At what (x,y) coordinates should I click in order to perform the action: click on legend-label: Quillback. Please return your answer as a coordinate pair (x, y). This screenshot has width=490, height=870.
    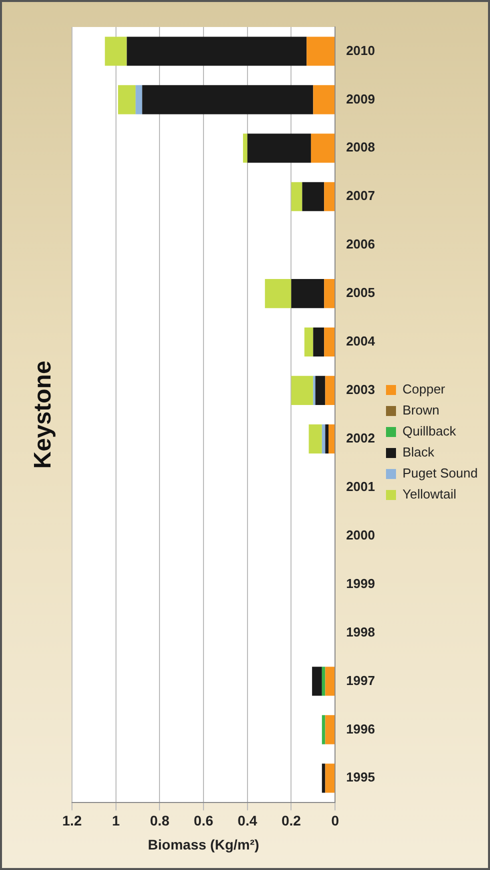
    Looking at the image, I should click on (429, 431).